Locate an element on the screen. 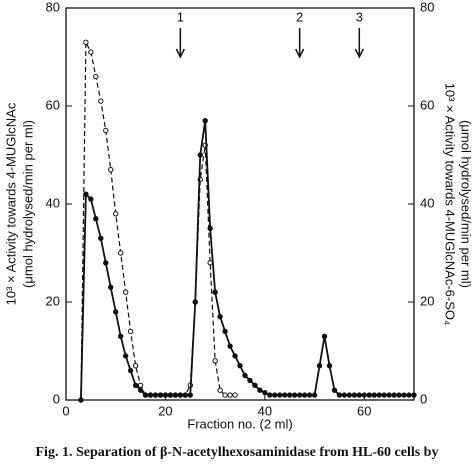 This screenshot has height=467, width=474. y2-tick-label: 20 is located at coordinates (427, 300).